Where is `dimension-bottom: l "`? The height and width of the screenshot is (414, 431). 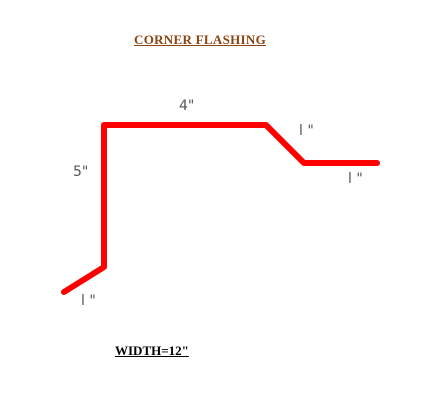 dimension-bottom: l " is located at coordinates (88, 301).